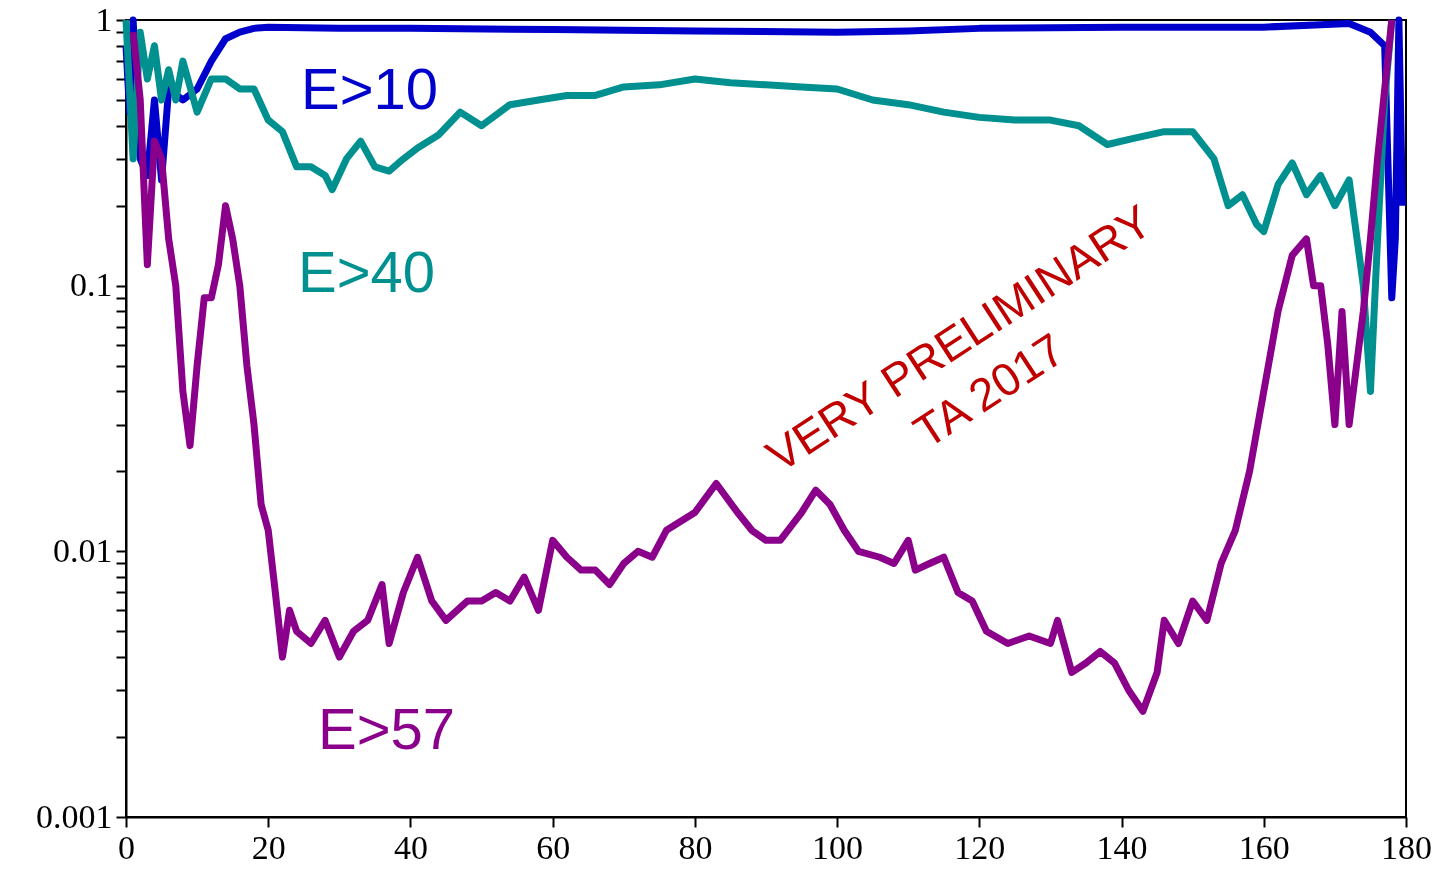 Image resolution: width=1449 pixels, height=870 pixels. I want to click on y-tick-label: 0.01, so click(83, 550).